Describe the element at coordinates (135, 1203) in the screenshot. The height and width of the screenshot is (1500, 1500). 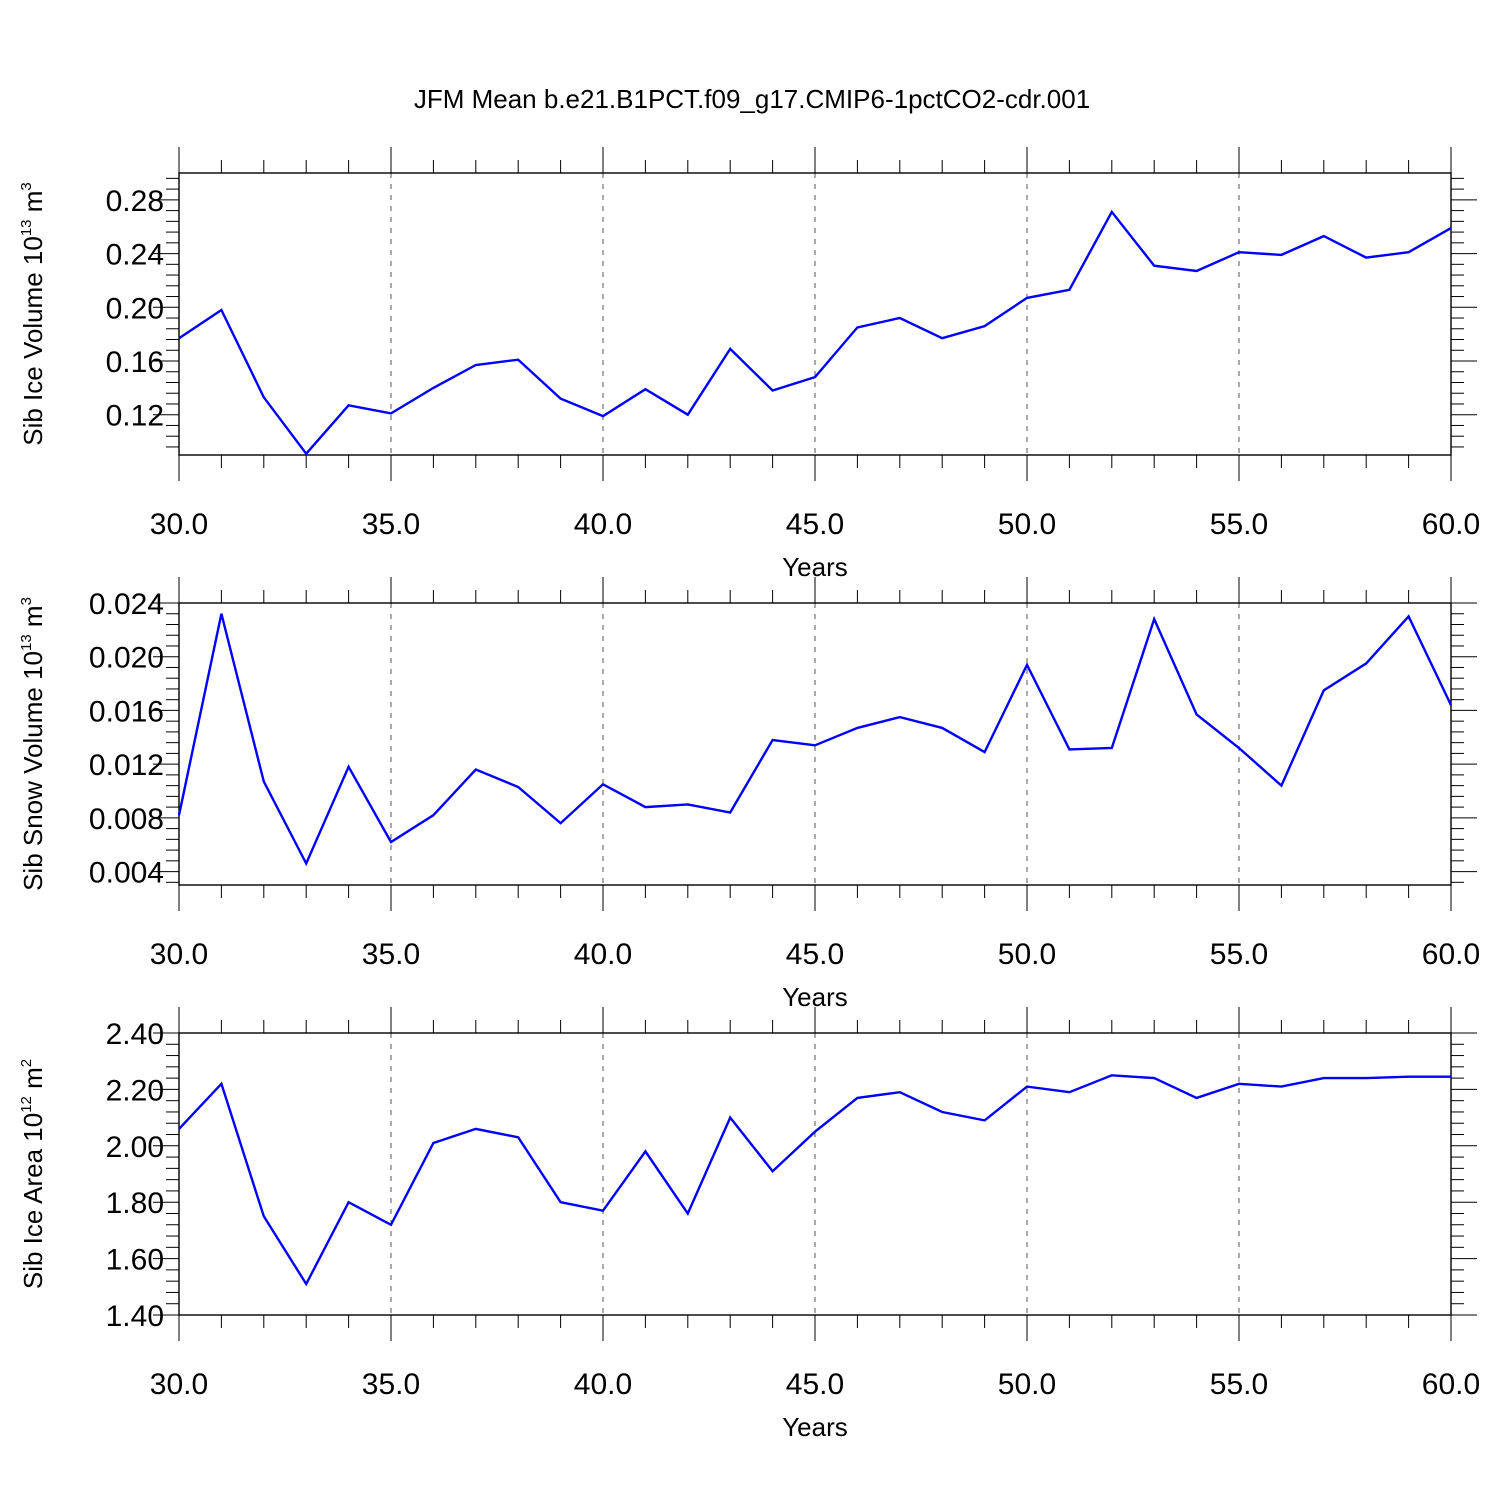
I see `y-tick-label: 1.80` at that location.